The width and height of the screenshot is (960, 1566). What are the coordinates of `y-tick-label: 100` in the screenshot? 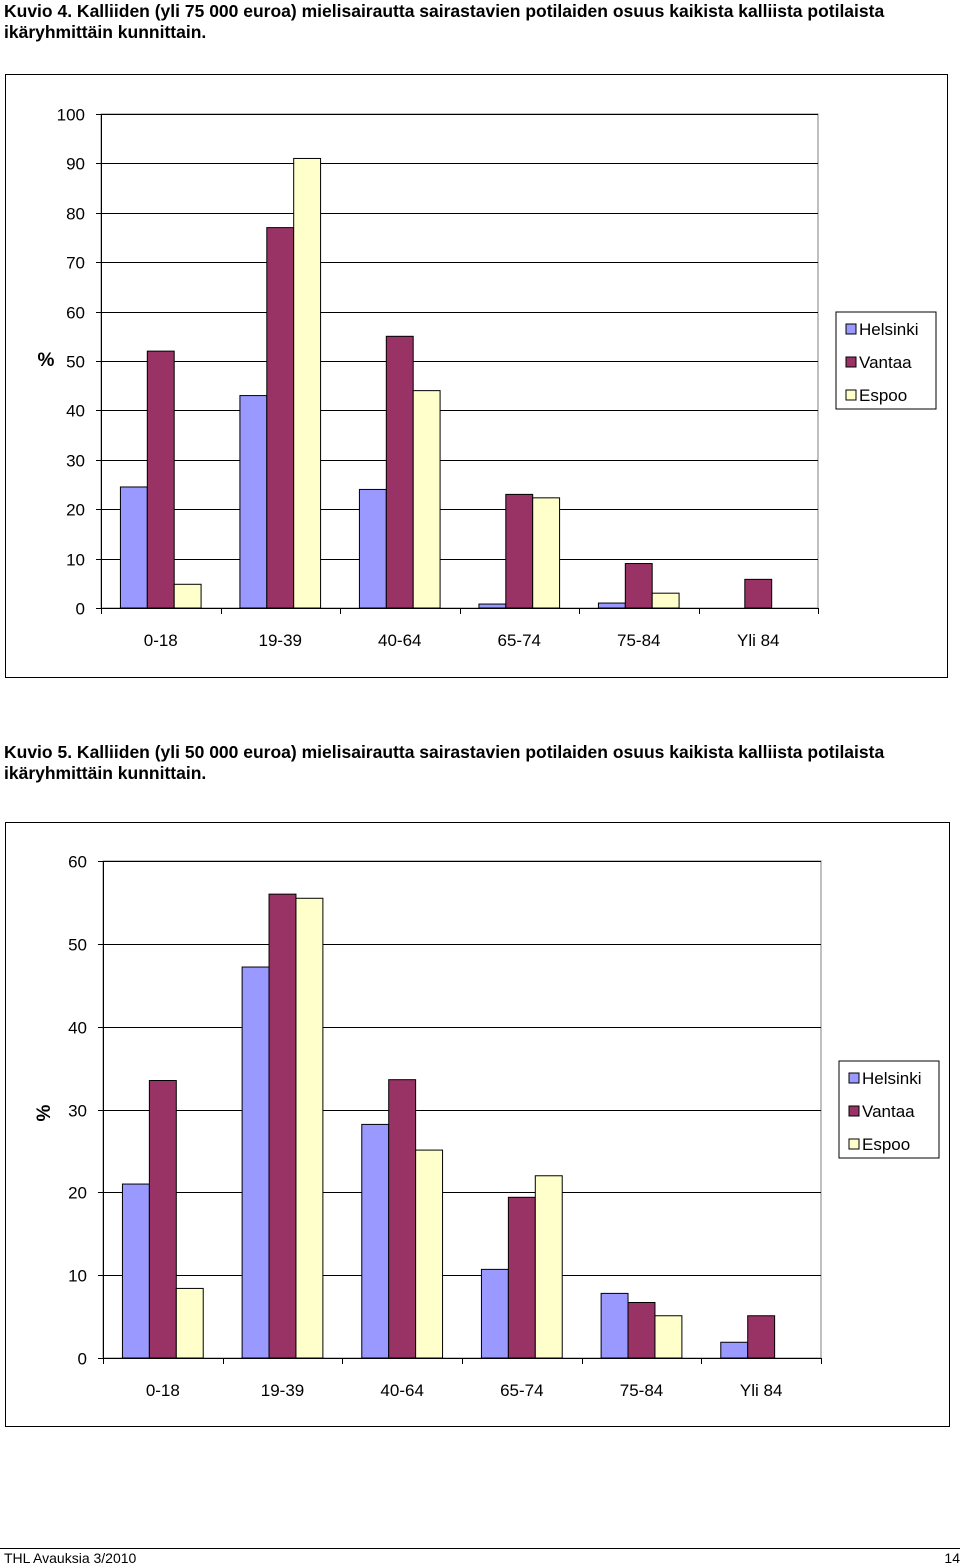 It's located at (71, 115).